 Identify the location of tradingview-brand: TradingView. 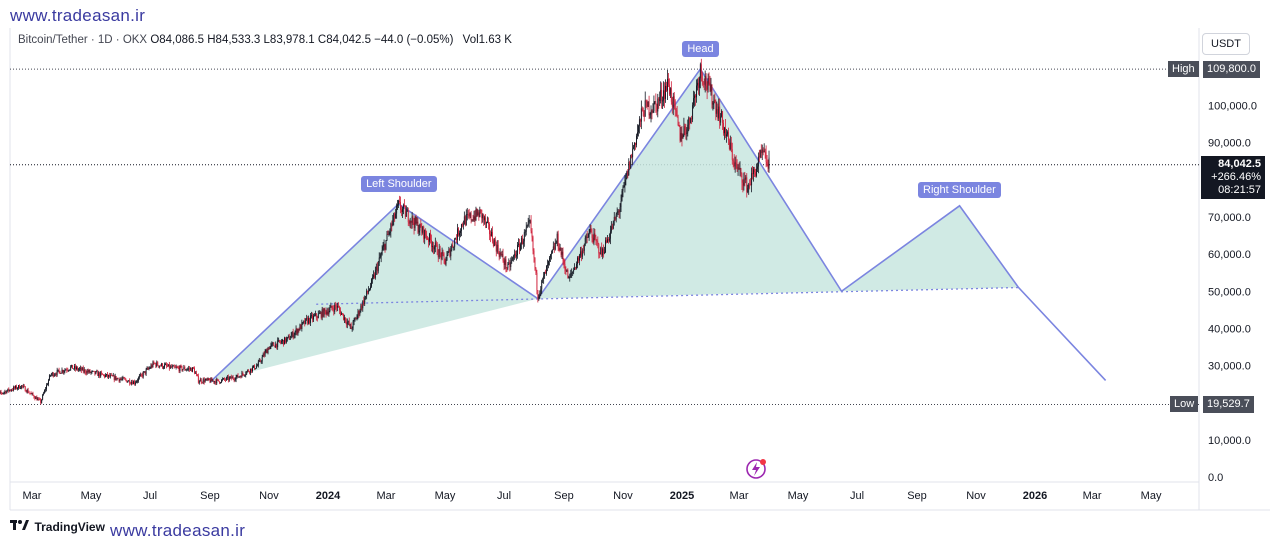
(57, 527).